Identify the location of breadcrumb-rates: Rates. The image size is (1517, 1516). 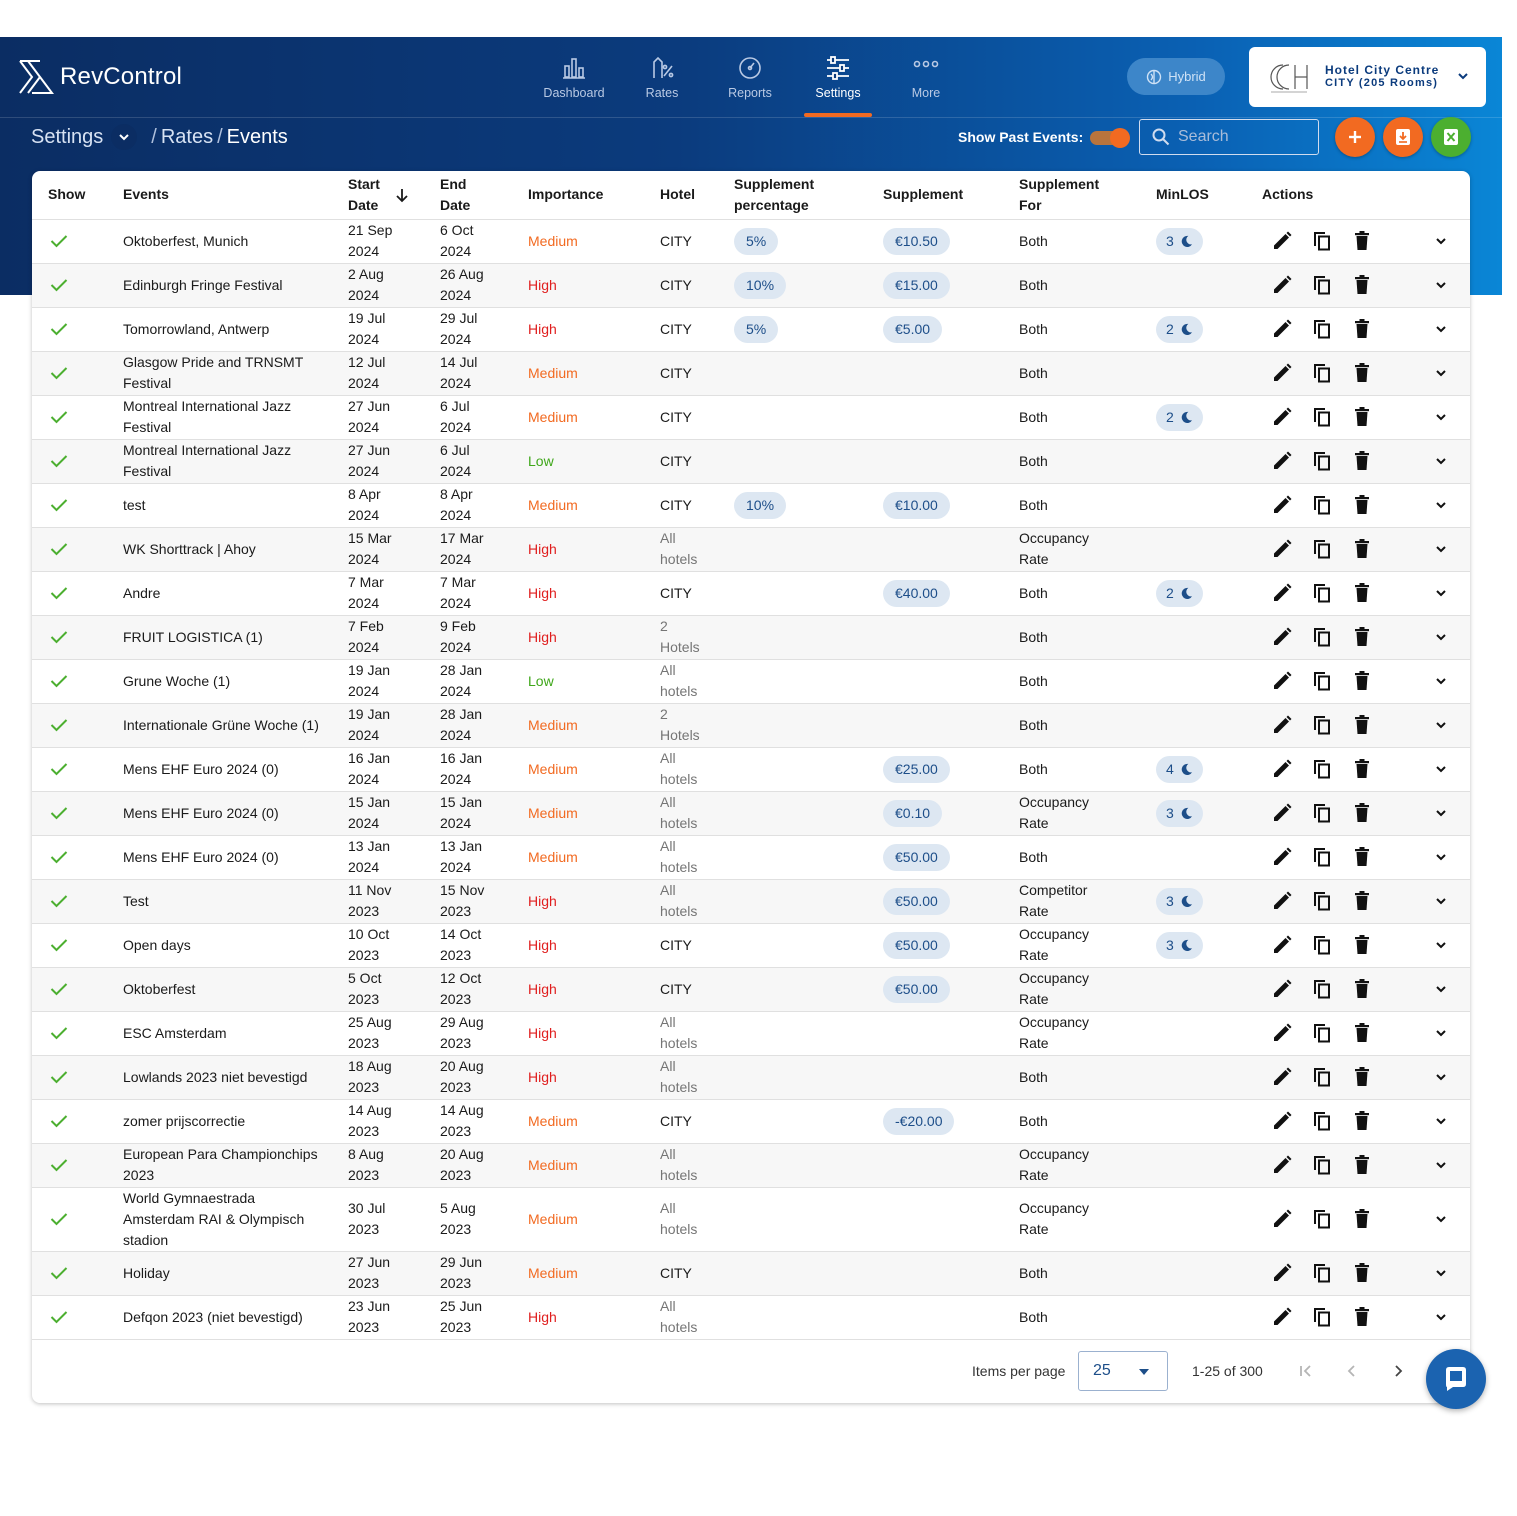
(187, 136).